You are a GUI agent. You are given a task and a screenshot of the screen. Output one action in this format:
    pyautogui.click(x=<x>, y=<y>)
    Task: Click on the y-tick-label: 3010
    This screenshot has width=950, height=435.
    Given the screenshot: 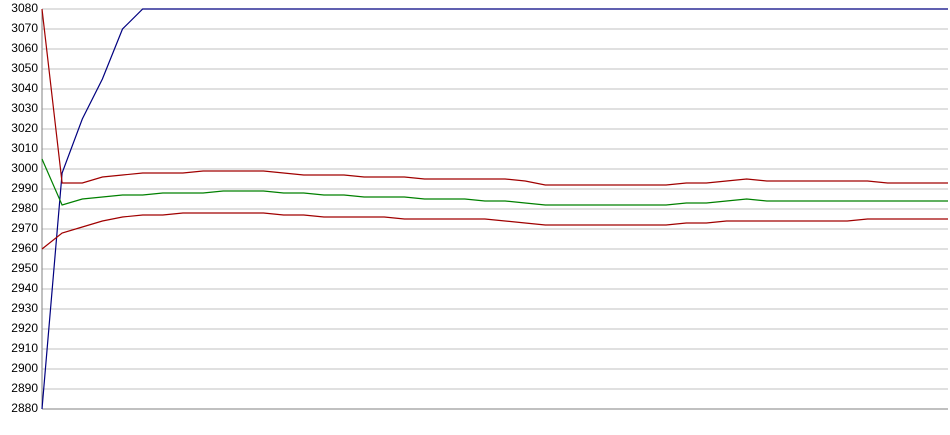 What is the action you would take?
    pyautogui.click(x=24, y=148)
    